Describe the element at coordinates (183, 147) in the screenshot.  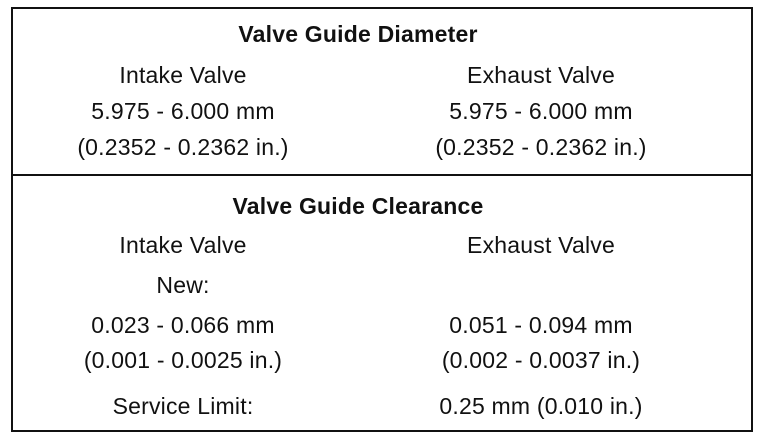
I see `diameter-intake-imperial: (0.2352 - 0.2362 in.)` at that location.